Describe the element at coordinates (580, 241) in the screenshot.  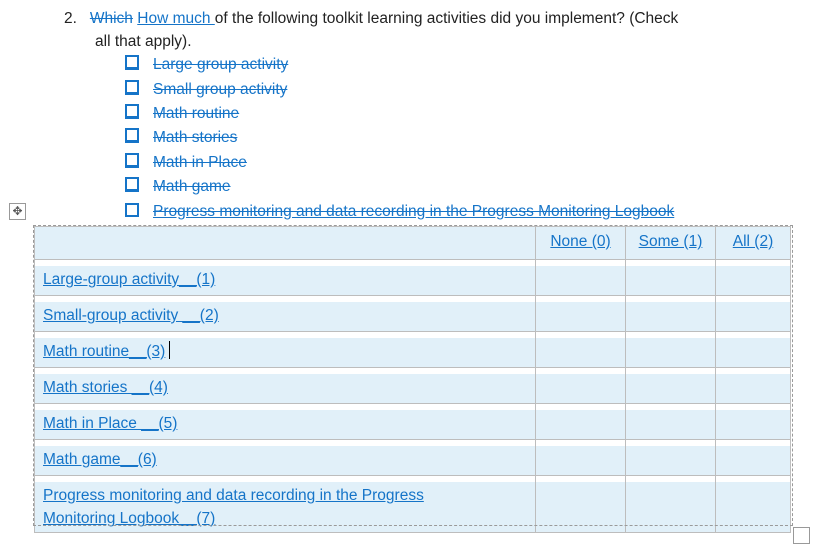
I see `header-none: None (0)` at that location.